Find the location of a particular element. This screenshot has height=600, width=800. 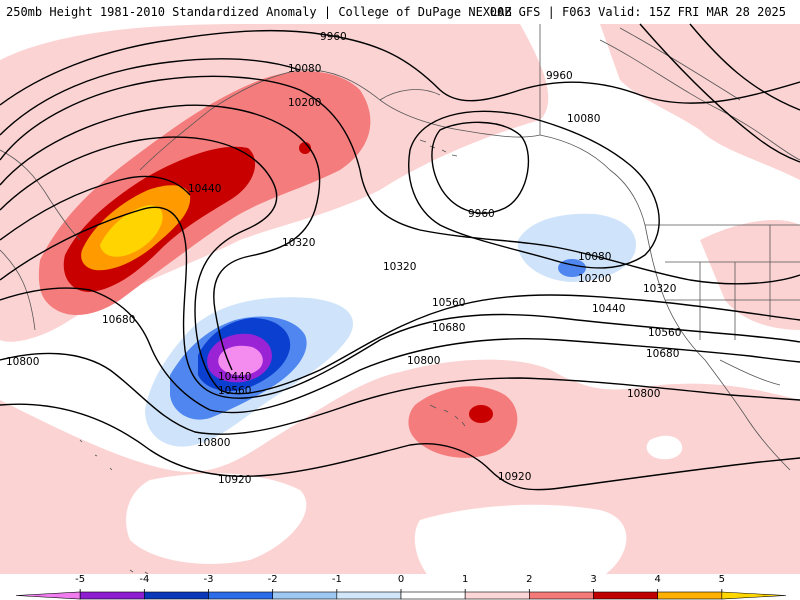

colorbar-tick-label: 2 is located at coordinates (529, 579).